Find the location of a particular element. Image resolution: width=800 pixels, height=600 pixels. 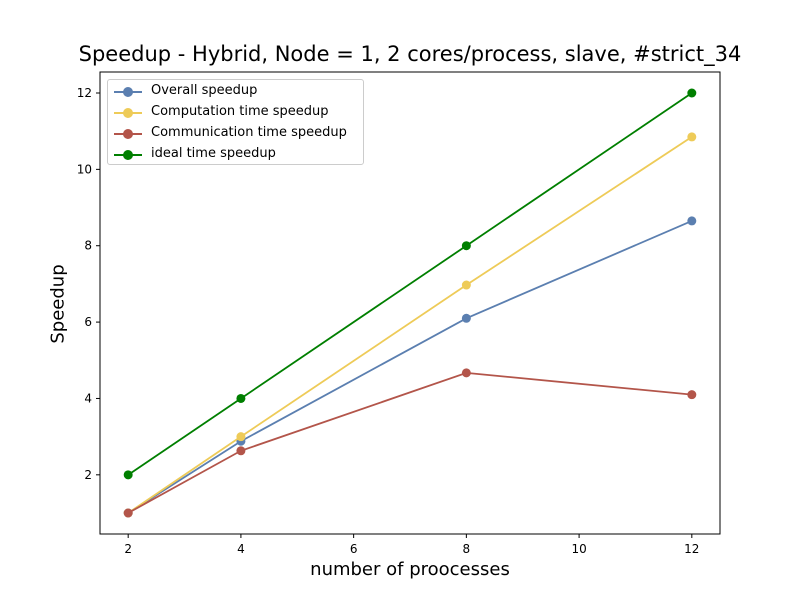

x-tick-label: 6 is located at coordinates (354, 549).